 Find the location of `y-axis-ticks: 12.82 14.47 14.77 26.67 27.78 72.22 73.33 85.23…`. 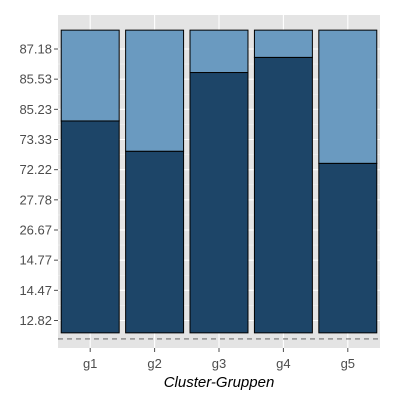

y-axis-ticks: 12.82 14.47 14.77 26.67 27.78 72.22 73.33 85.23… is located at coordinates (38, 185).